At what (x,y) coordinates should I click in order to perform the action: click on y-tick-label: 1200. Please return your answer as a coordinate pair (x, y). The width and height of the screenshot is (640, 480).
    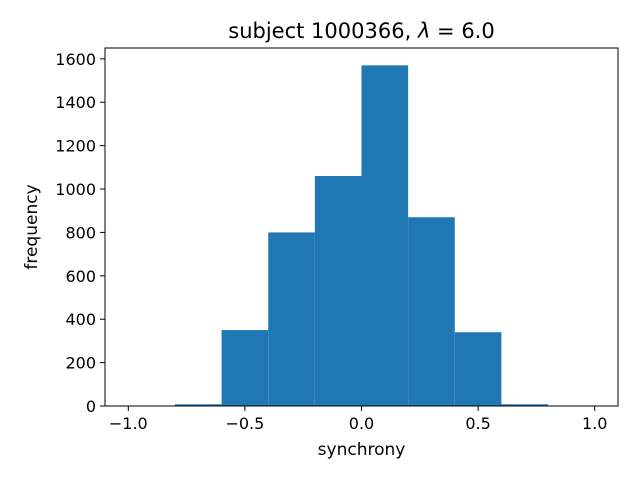
    Looking at the image, I should click on (75, 146).